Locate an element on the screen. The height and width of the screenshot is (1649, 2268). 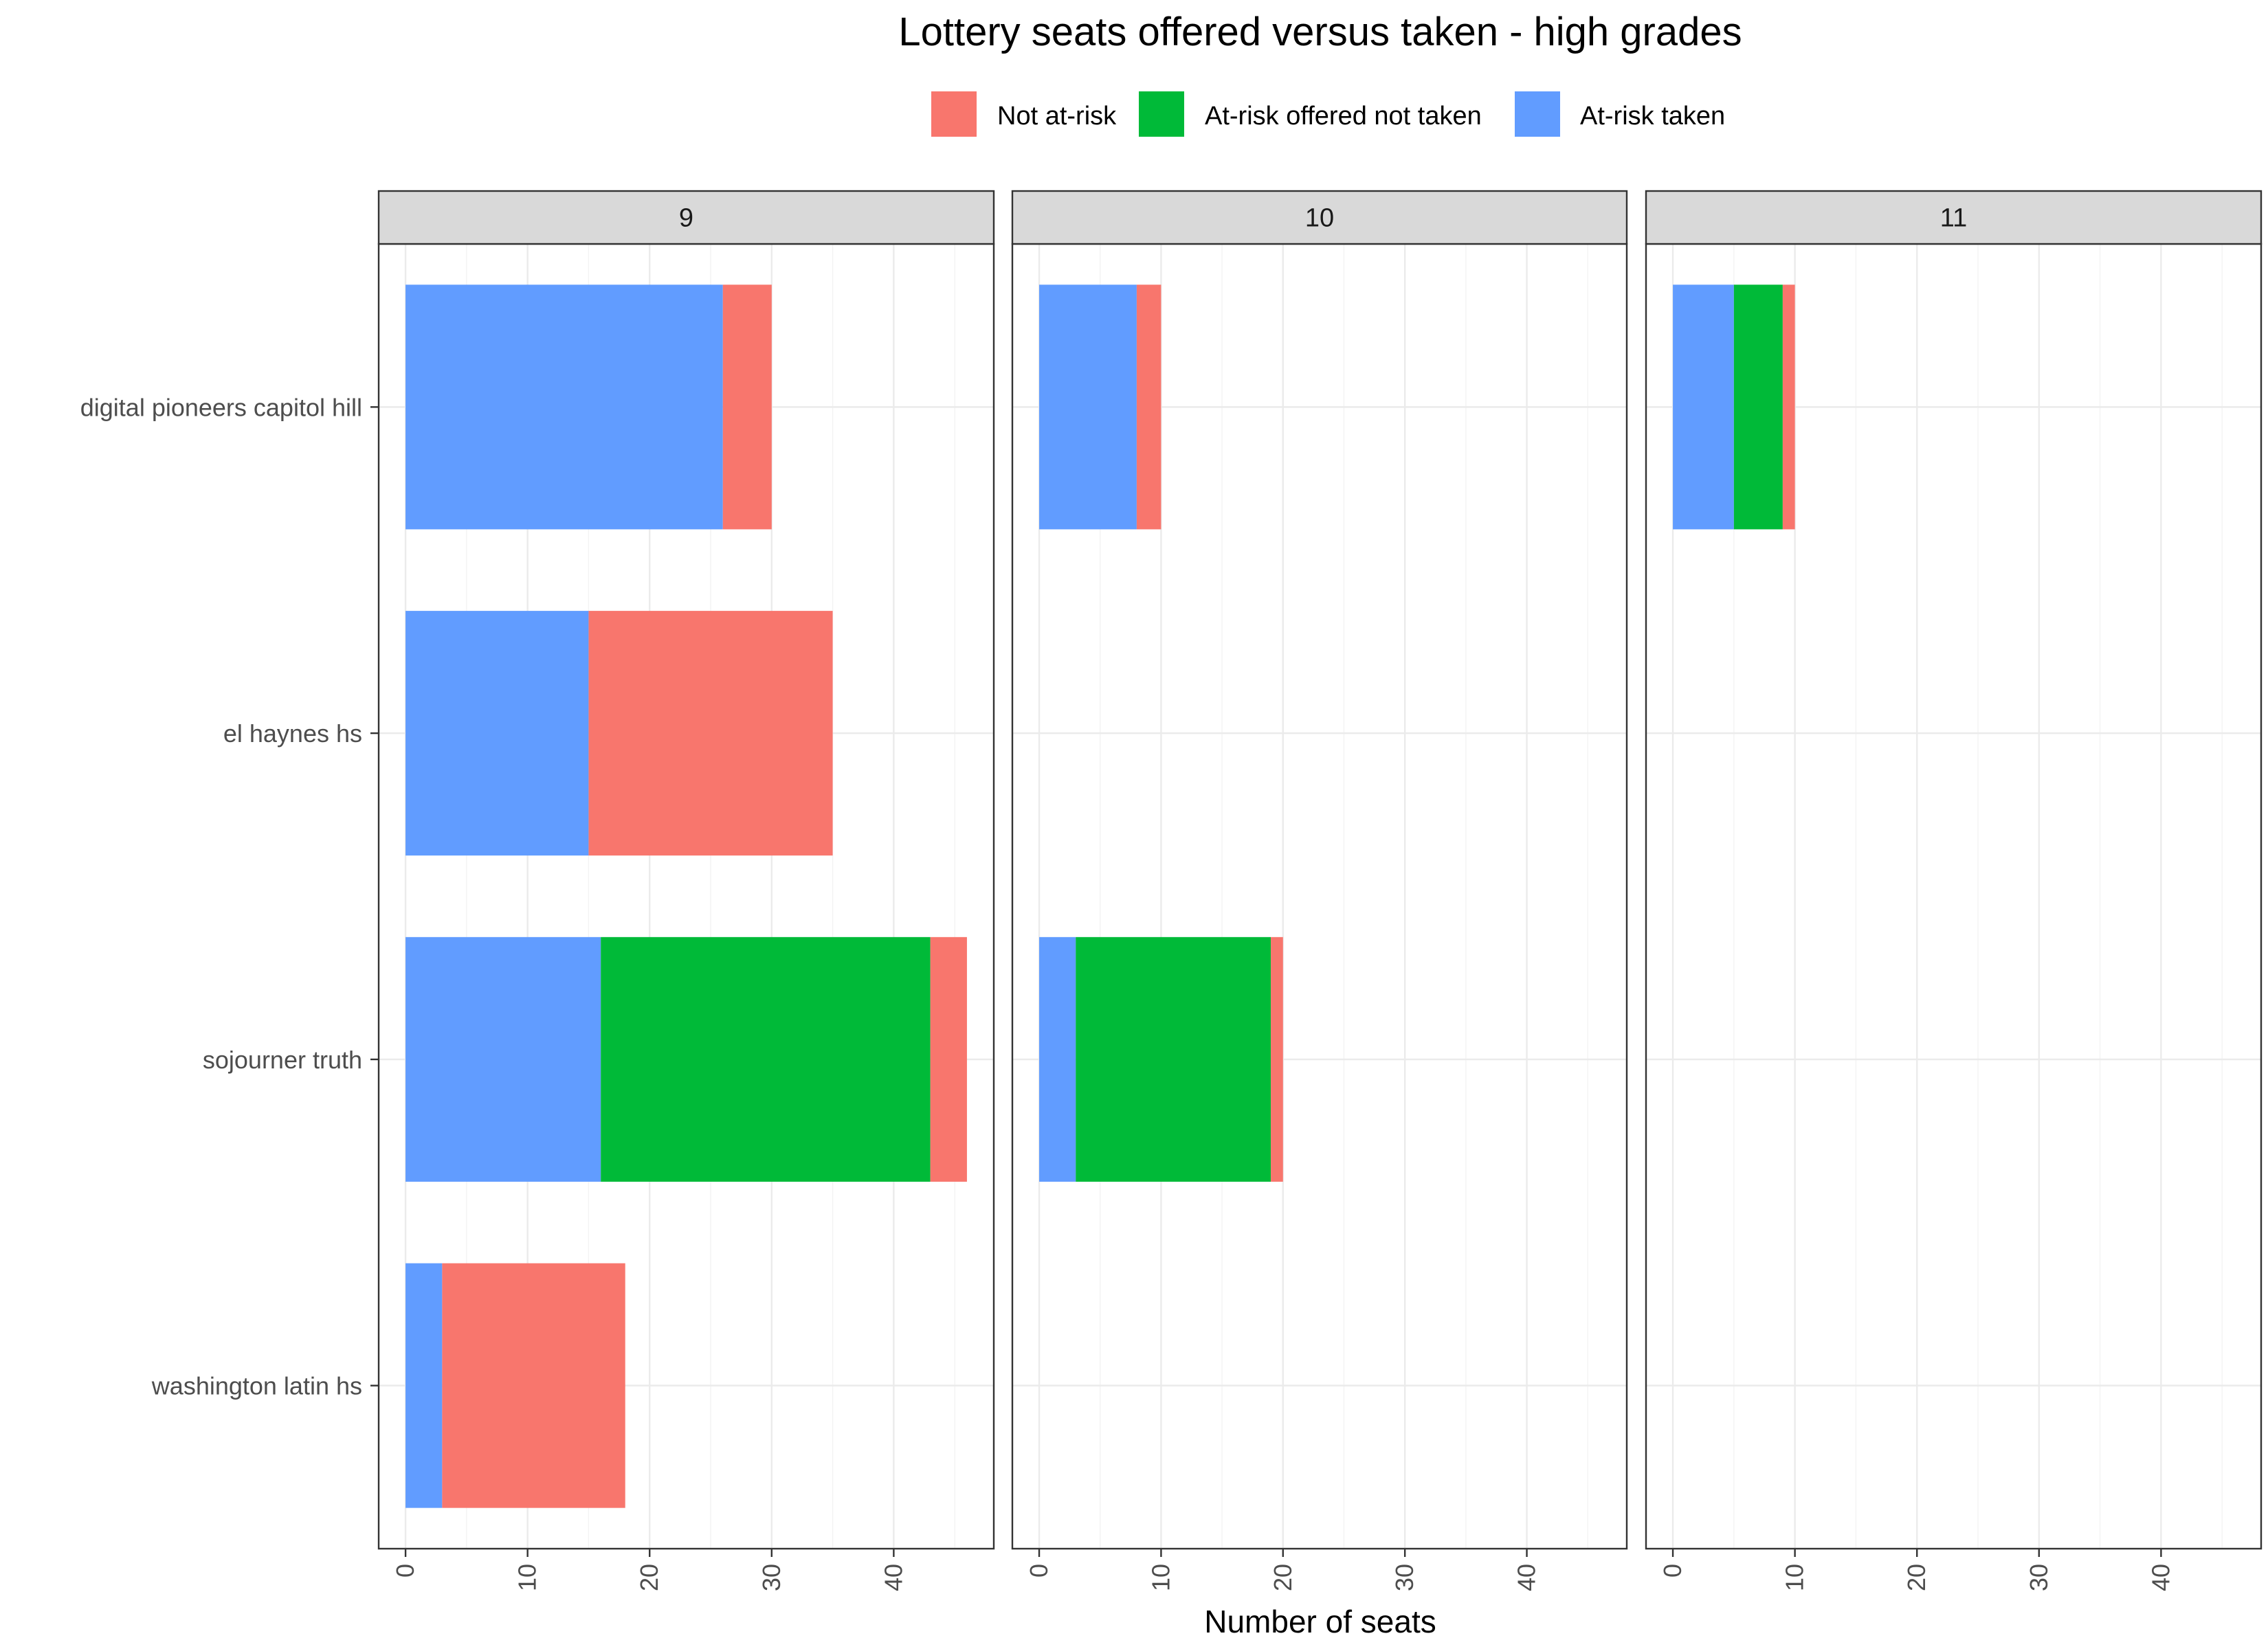
bar-10-digital-pioneers-capitol-hill-at-risk-taken is located at coordinates (1088, 407).